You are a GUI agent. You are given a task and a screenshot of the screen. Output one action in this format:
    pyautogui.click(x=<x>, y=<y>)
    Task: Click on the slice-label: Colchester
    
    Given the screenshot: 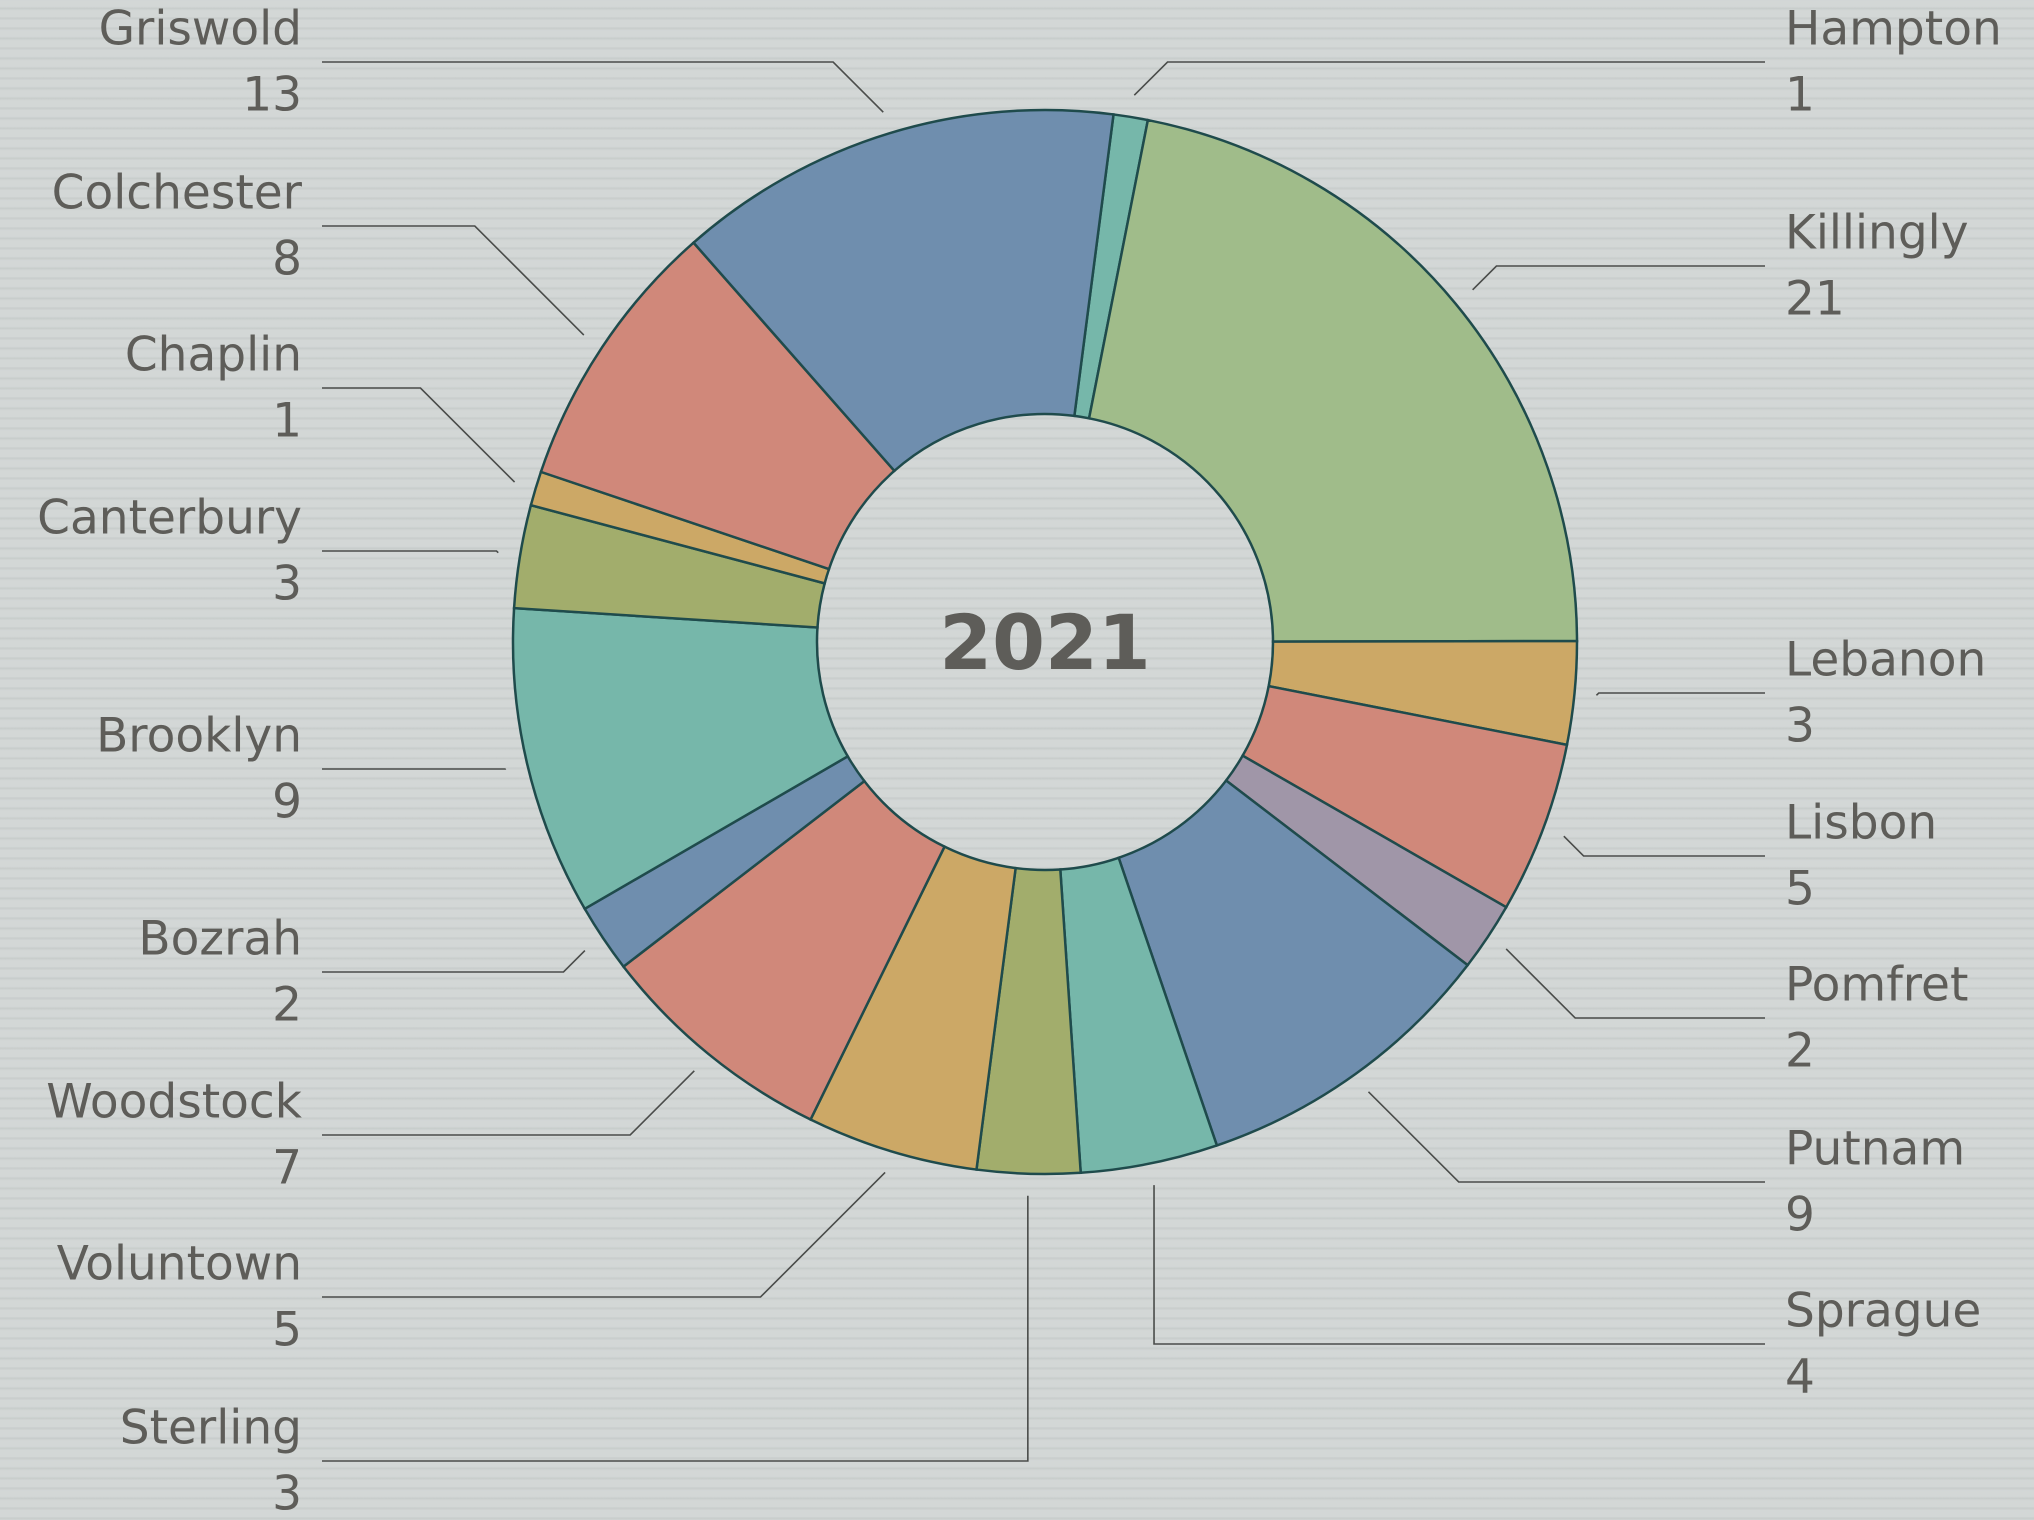 What is the action you would take?
    pyautogui.click(x=177, y=193)
    